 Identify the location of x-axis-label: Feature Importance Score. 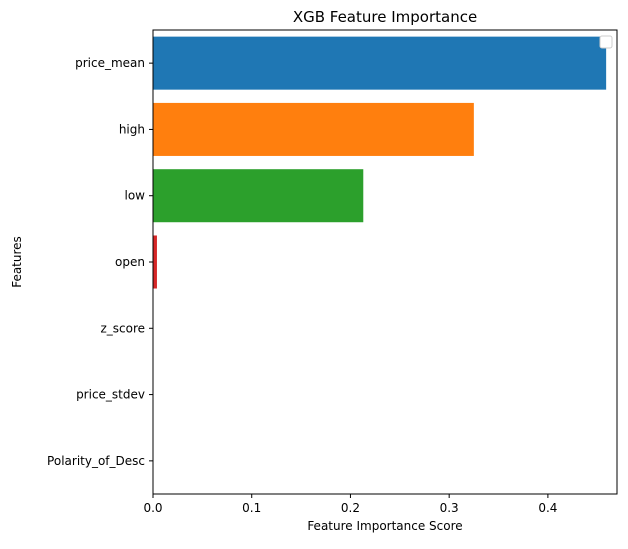
(384, 526).